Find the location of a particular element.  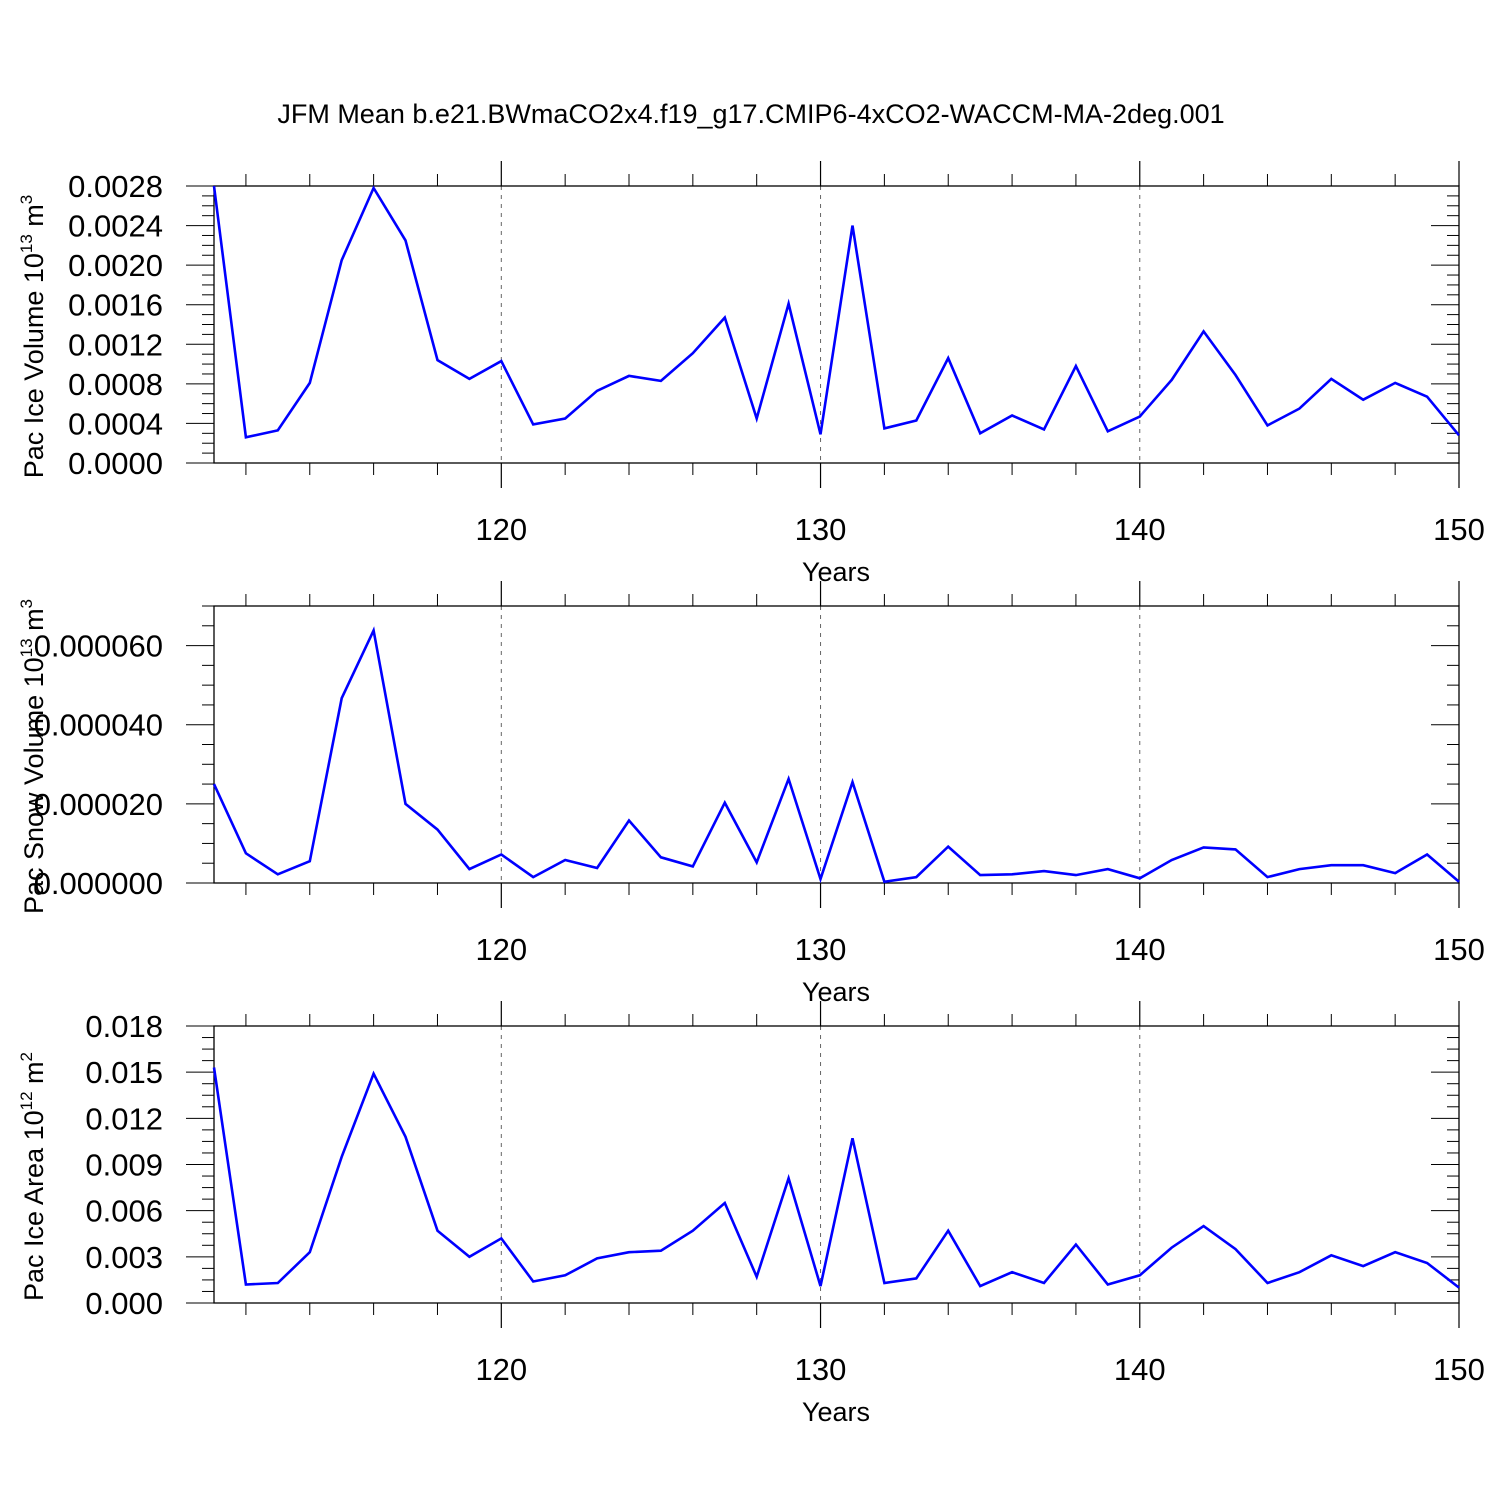

y-tick-label: 0.0020 is located at coordinates (115, 265).